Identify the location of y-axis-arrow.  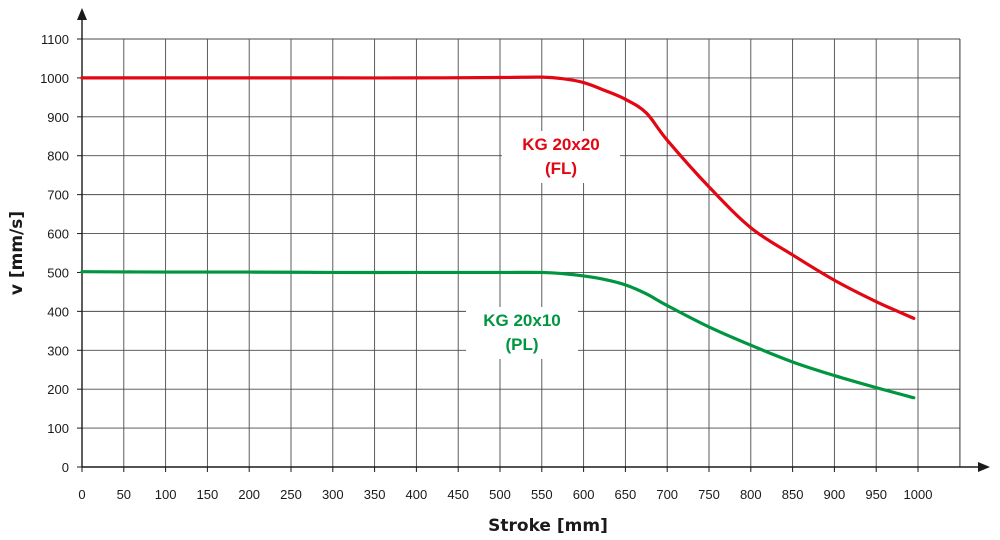
(82, 14).